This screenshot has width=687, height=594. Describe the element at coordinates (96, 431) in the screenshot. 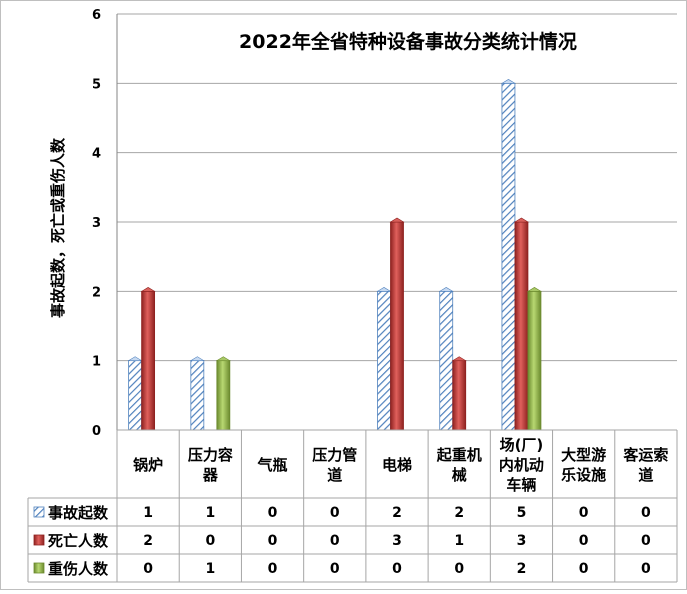

I see `y-tick-label: 0` at that location.